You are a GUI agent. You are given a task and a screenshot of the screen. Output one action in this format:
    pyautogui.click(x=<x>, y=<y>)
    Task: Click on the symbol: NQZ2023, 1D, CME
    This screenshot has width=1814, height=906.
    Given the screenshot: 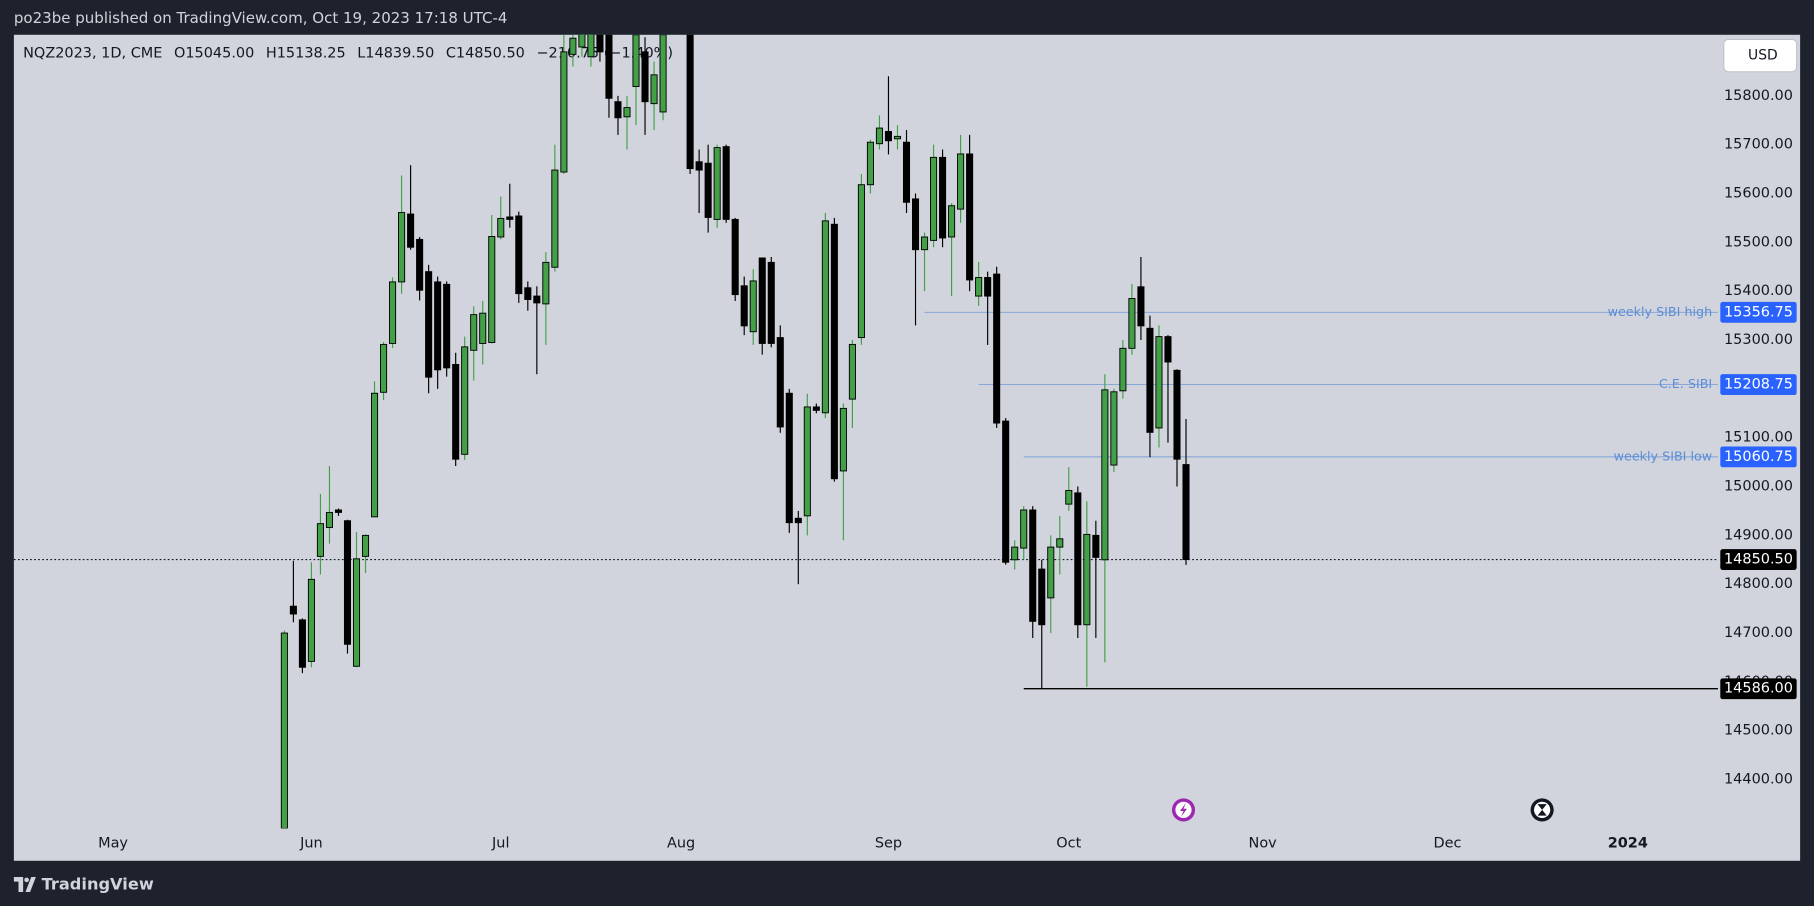 What is the action you would take?
    pyautogui.click(x=92, y=53)
    